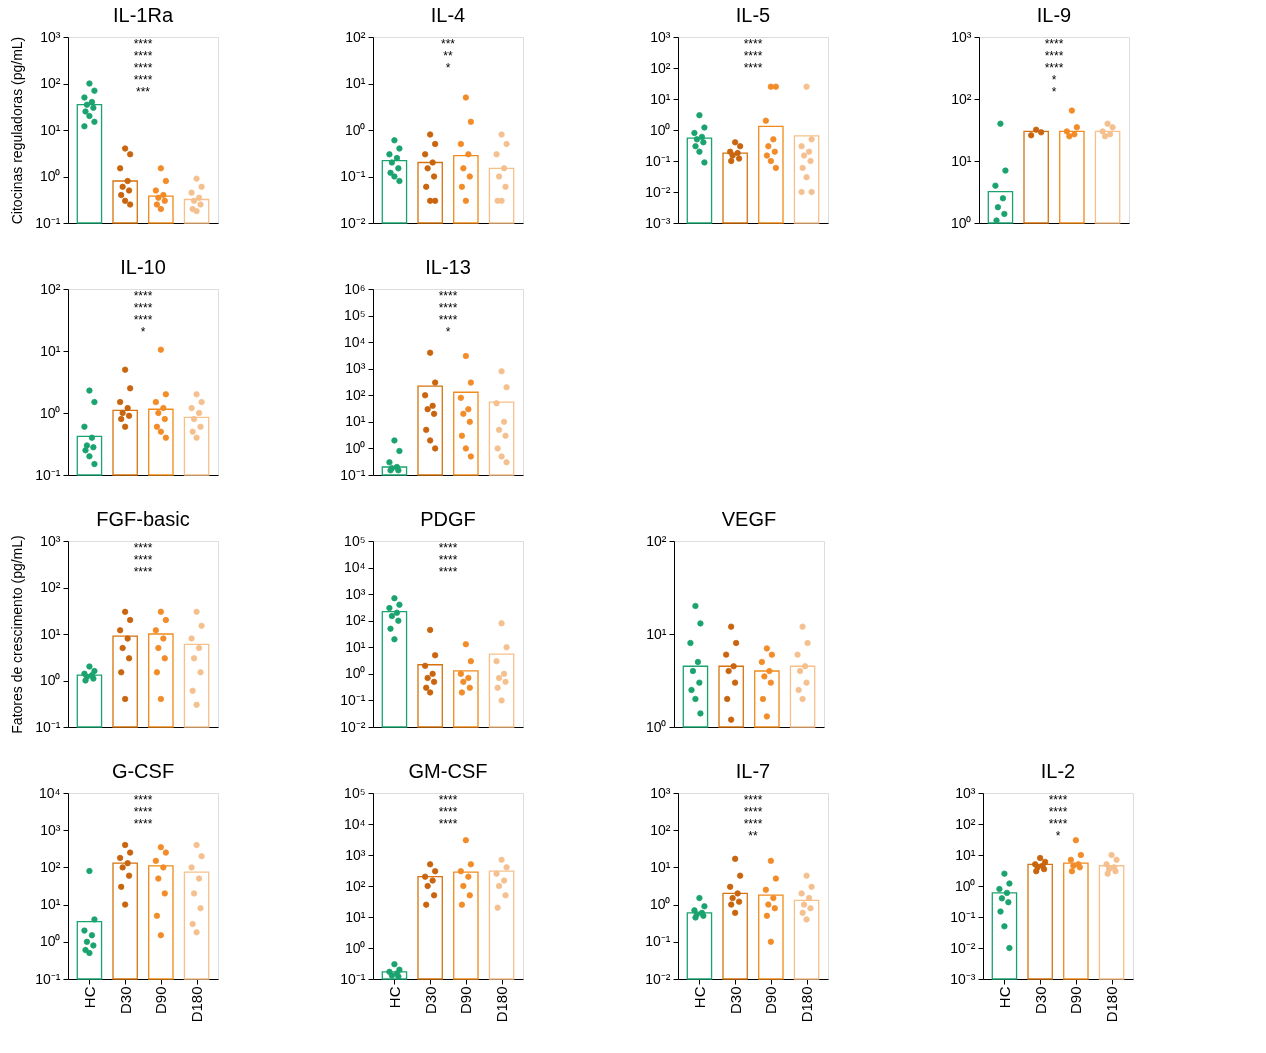 Image resolution: width=1266 pixels, height=1053 pixels. Describe the element at coordinates (448, 771) in the screenshot. I see `chart-title: GM-CSF` at that location.